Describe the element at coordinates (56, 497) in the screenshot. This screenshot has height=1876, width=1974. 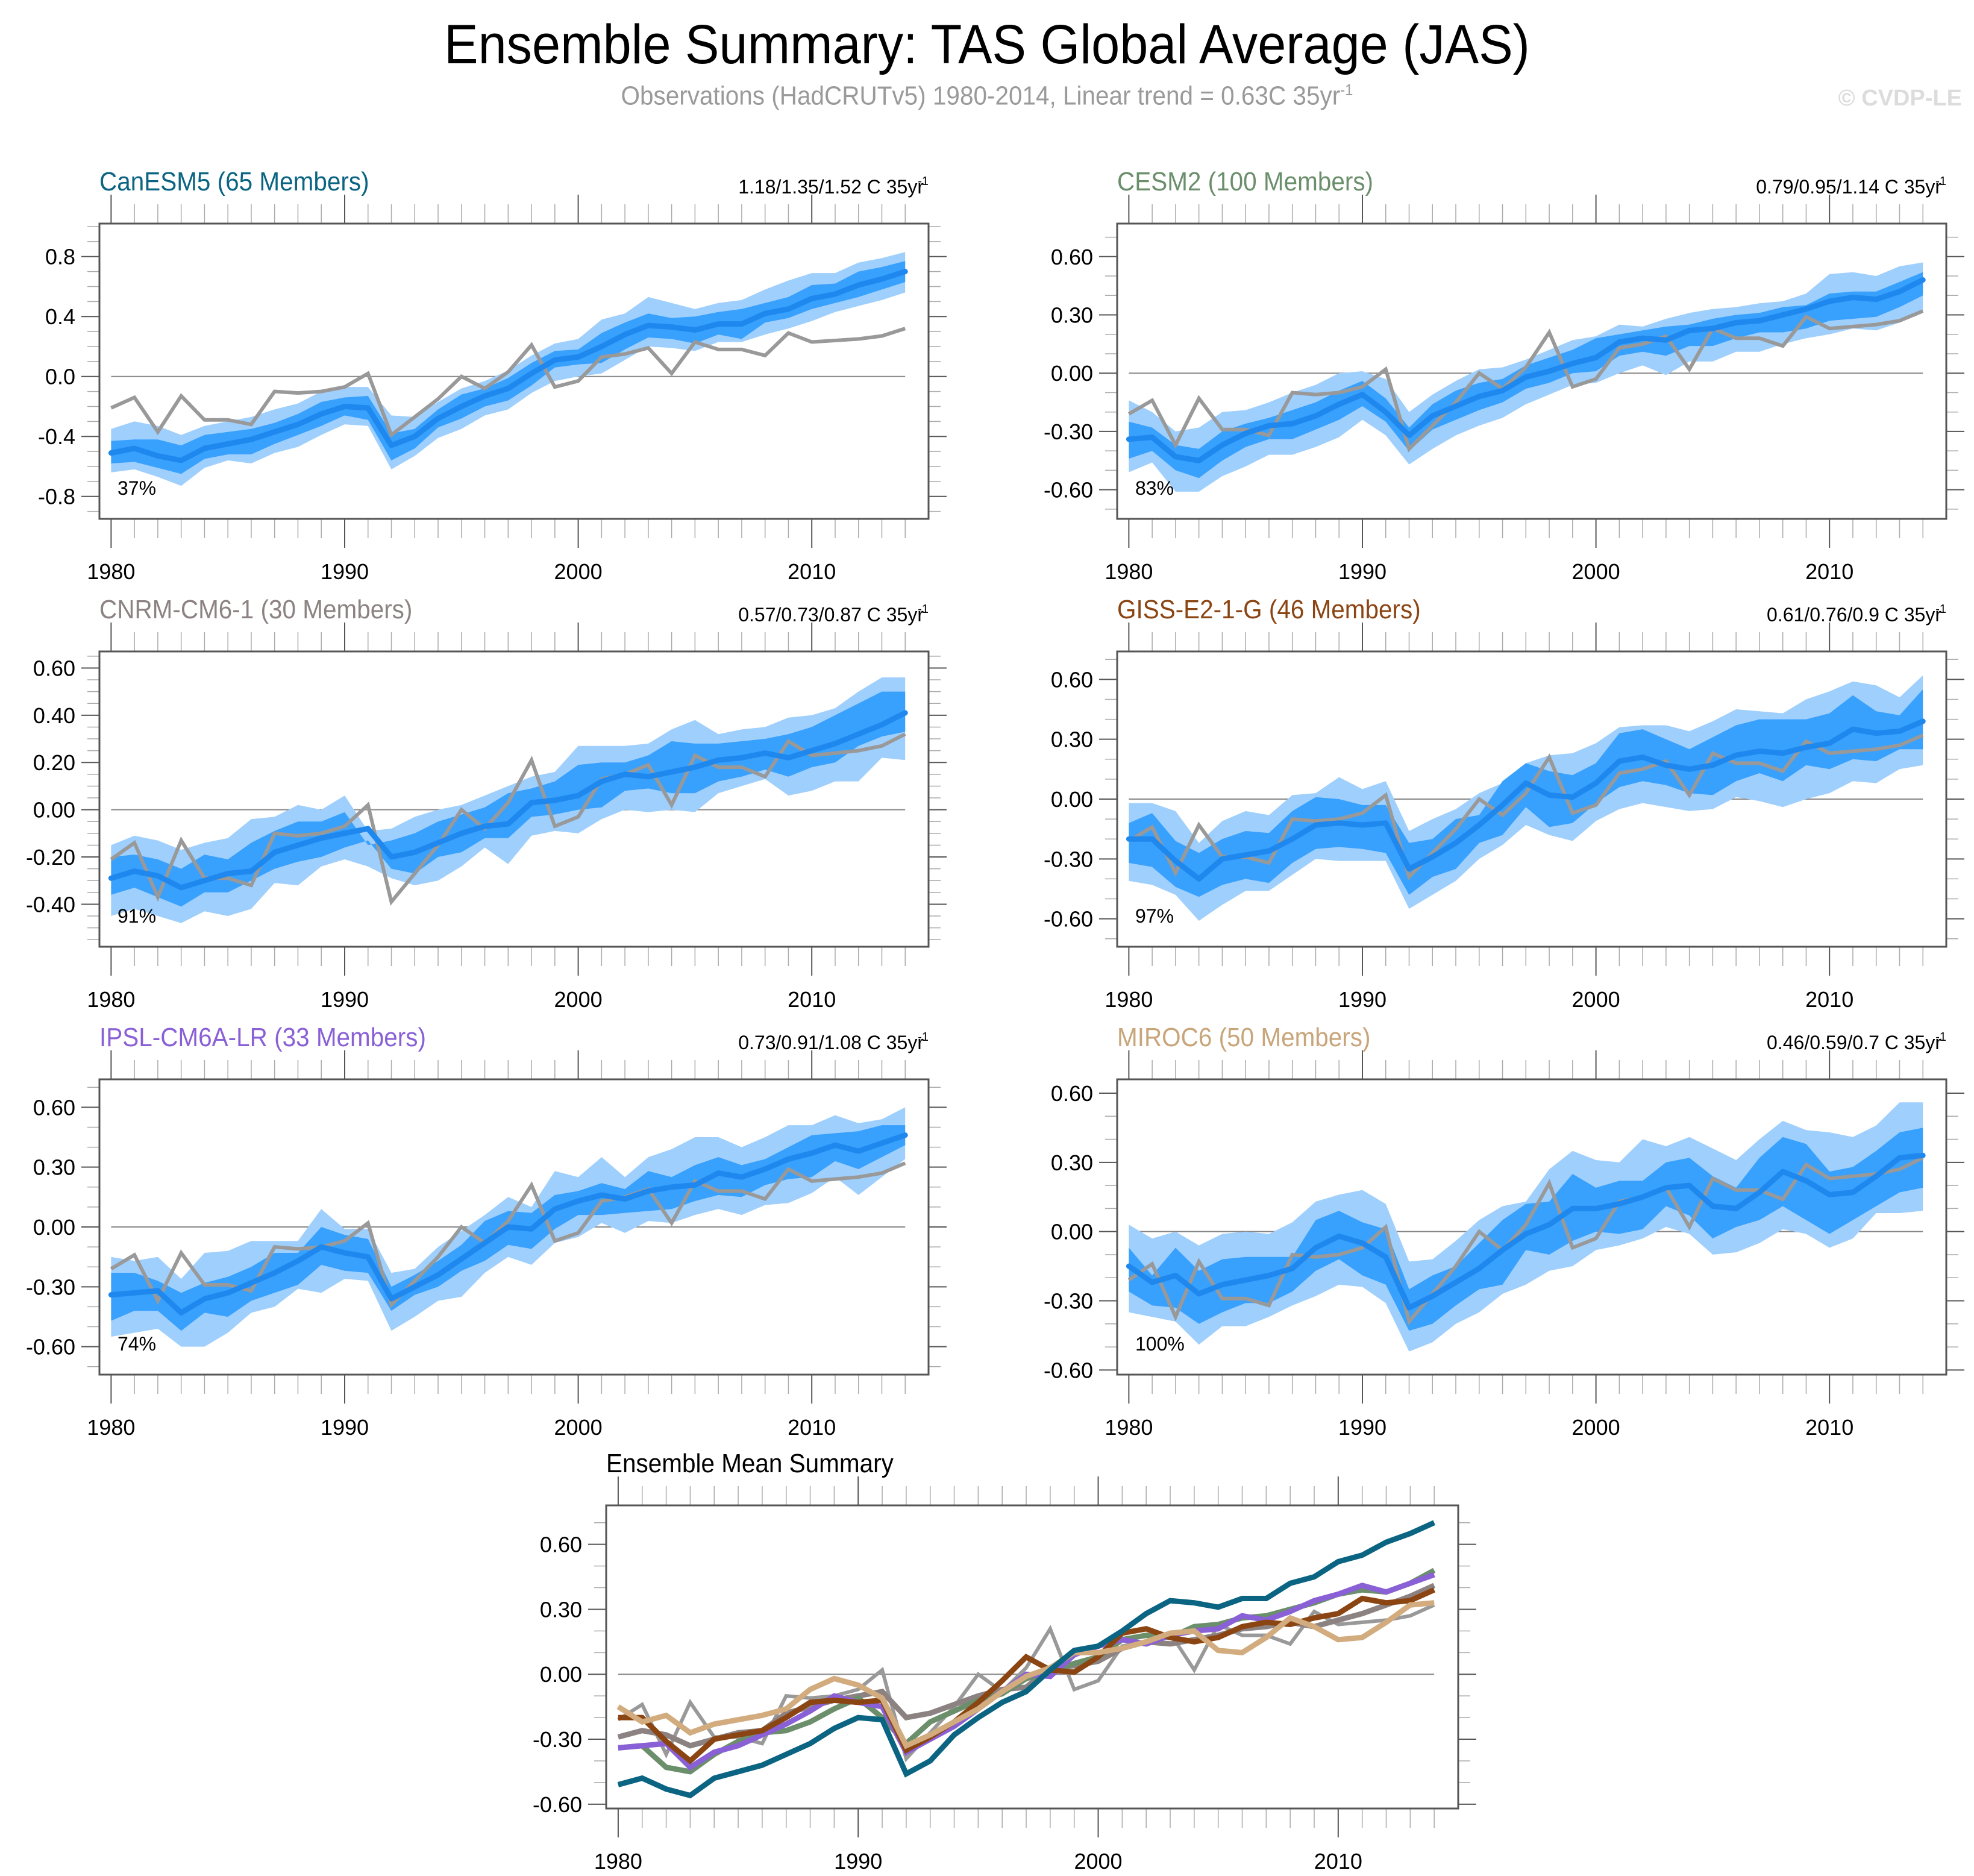
I see `y-tick-label: -0.8` at that location.